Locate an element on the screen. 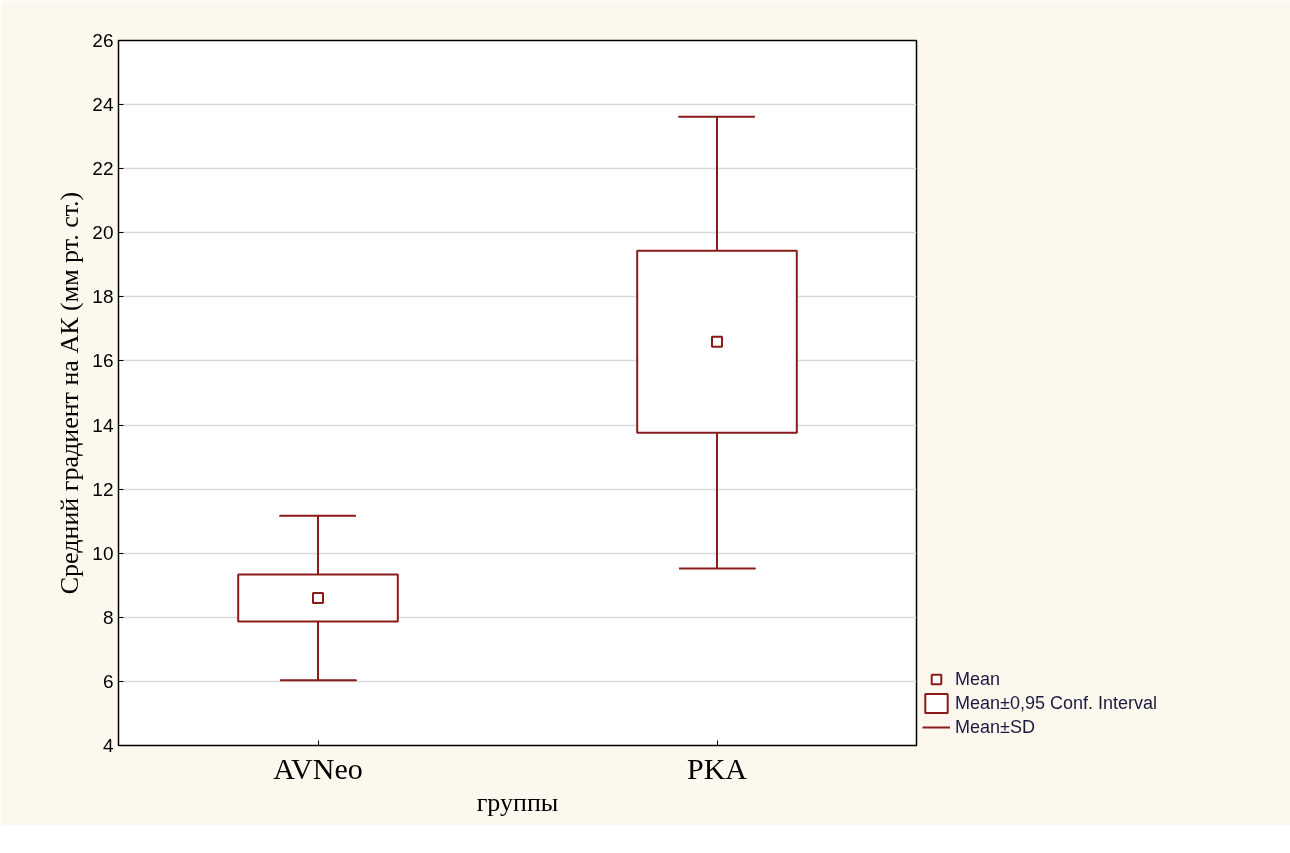 The image size is (1290, 853). y-tick-label: 16 is located at coordinates (103, 361).